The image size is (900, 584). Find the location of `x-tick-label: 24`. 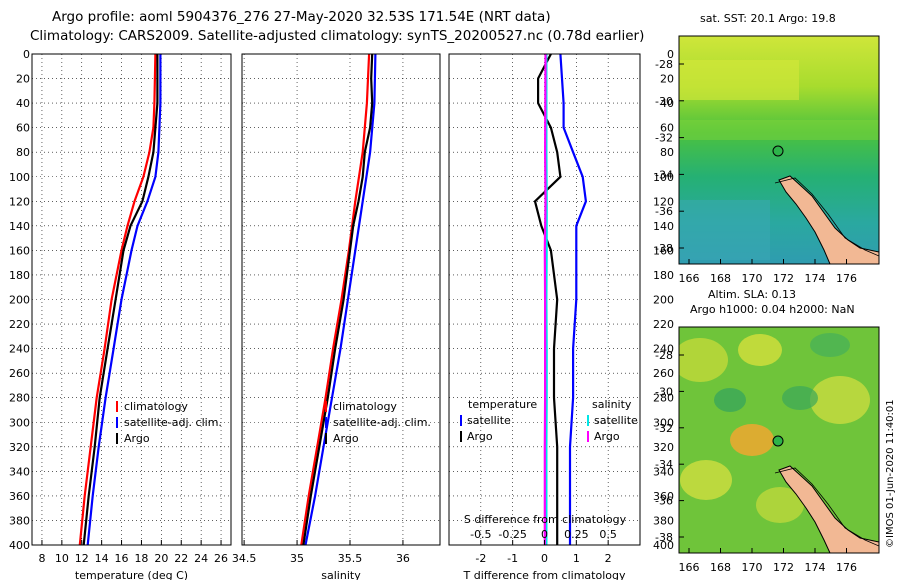

x-tick-label: 24 is located at coordinates (201, 558).